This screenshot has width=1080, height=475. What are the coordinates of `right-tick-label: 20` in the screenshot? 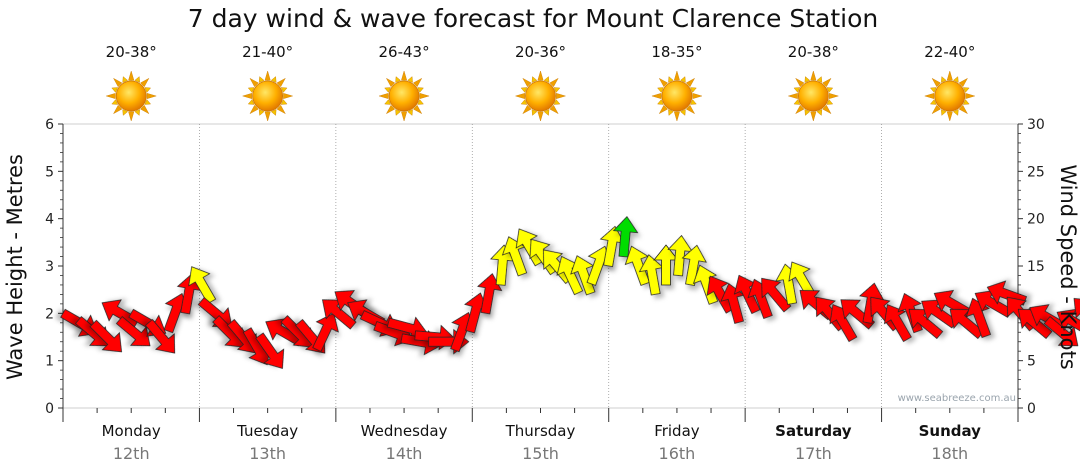 It's located at (1036, 220).